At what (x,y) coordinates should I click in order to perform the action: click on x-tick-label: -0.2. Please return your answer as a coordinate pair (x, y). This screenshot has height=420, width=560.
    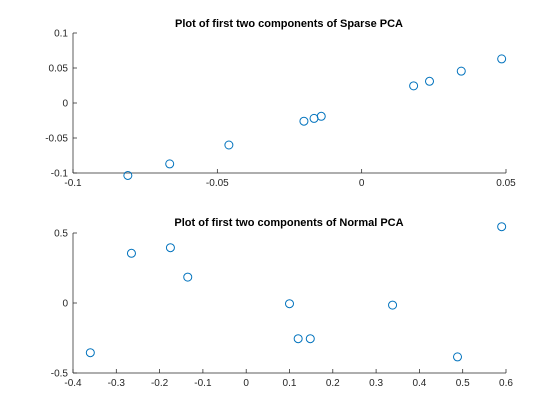
    Looking at the image, I should click on (160, 383).